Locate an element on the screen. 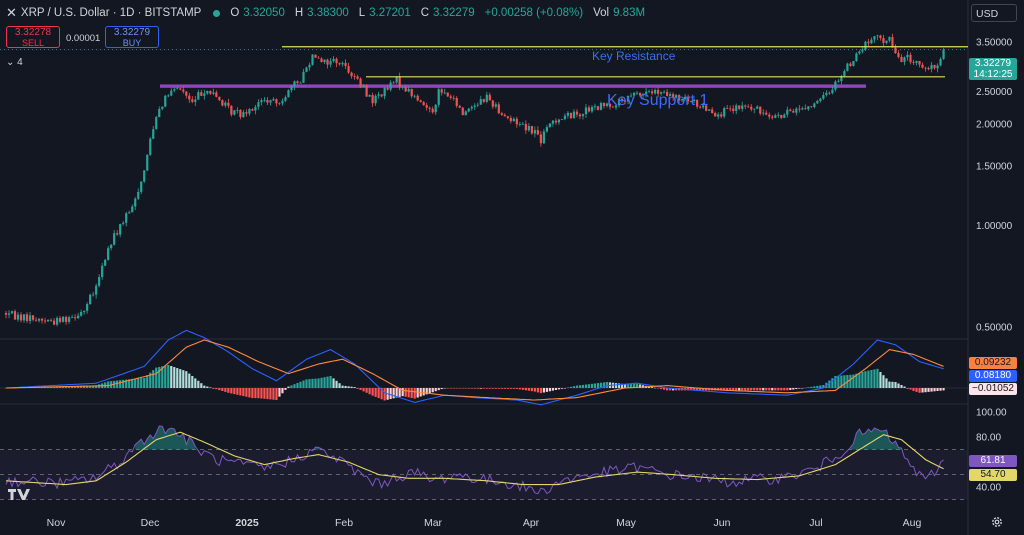 The width and height of the screenshot is (1024, 535). settings-gear-icon is located at coordinates (997, 522).